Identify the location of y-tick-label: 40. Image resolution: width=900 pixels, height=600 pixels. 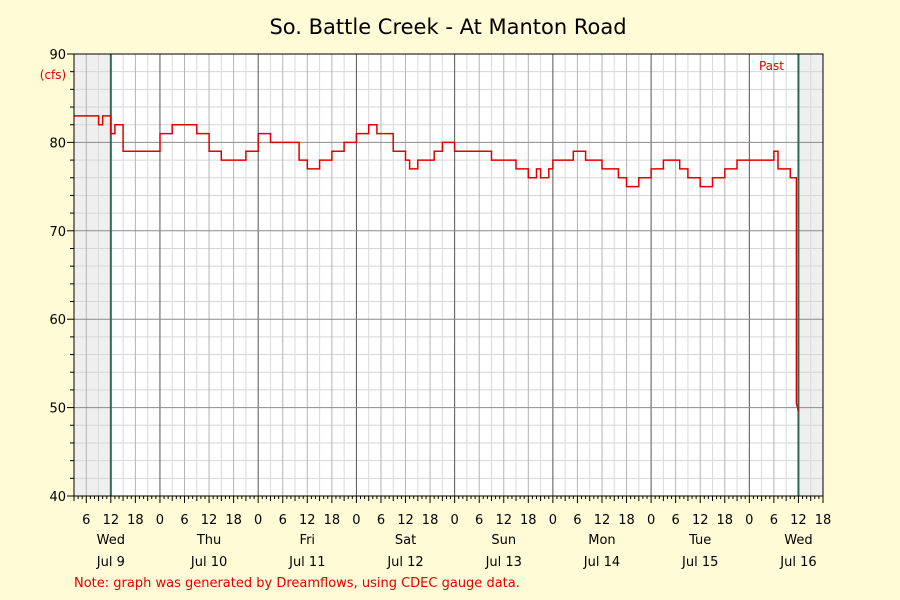
(57, 497).